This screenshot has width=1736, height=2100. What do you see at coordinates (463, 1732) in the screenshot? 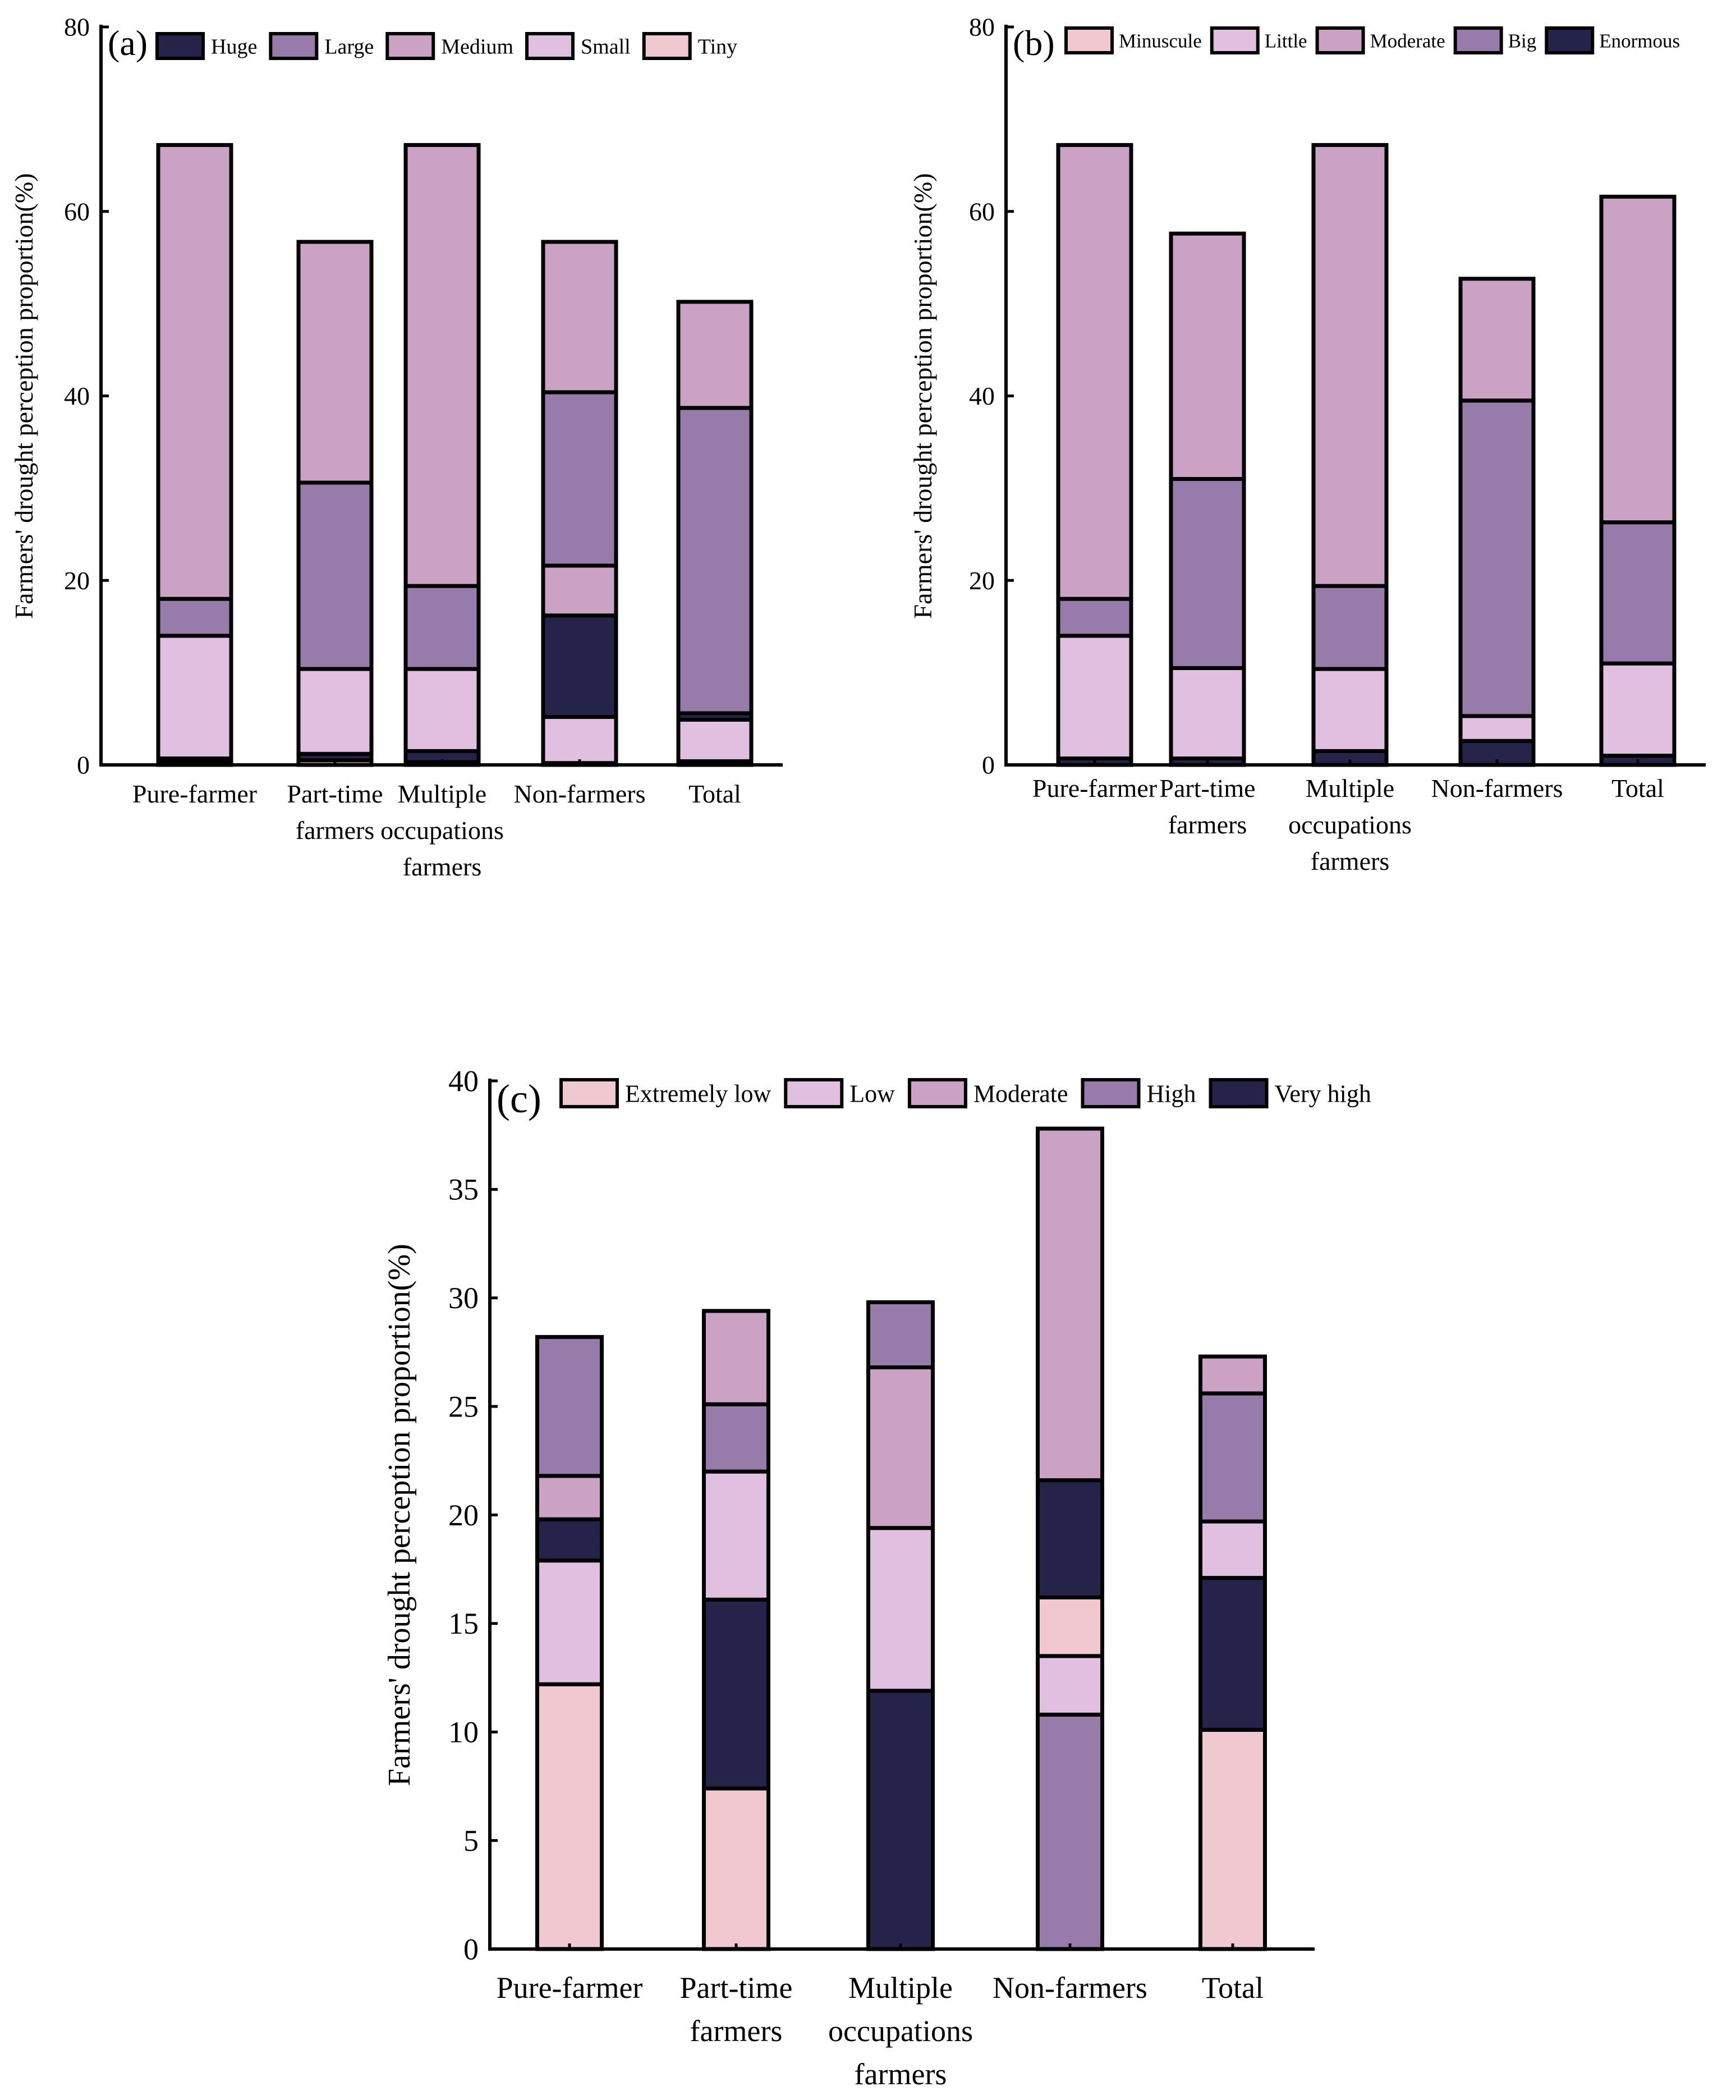
I see `y-tick-label-c-10: 10` at bounding box center [463, 1732].